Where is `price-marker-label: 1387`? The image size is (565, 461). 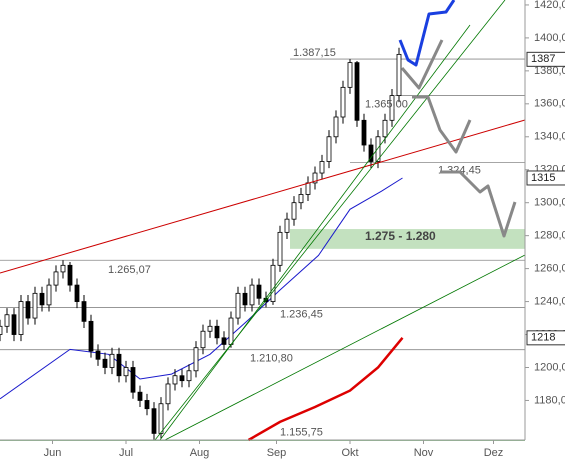
price-marker-label: 1387 is located at coordinates (543, 59).